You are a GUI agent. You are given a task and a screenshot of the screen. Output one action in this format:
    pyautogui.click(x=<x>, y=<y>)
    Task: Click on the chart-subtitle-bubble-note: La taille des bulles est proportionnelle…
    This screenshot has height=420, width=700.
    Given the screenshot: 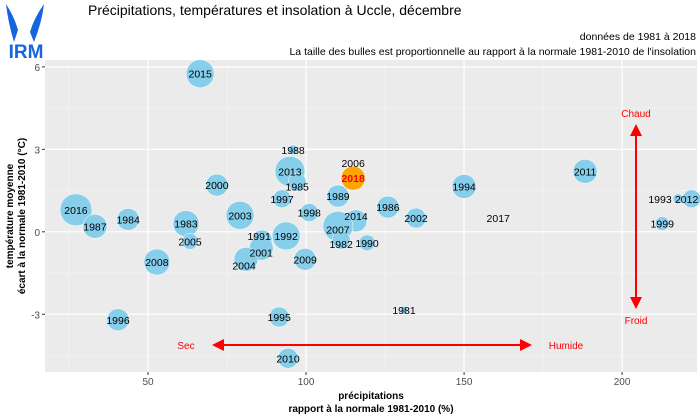 What is the action you would take?
    pyautogui.click(x=492, y=52)
    